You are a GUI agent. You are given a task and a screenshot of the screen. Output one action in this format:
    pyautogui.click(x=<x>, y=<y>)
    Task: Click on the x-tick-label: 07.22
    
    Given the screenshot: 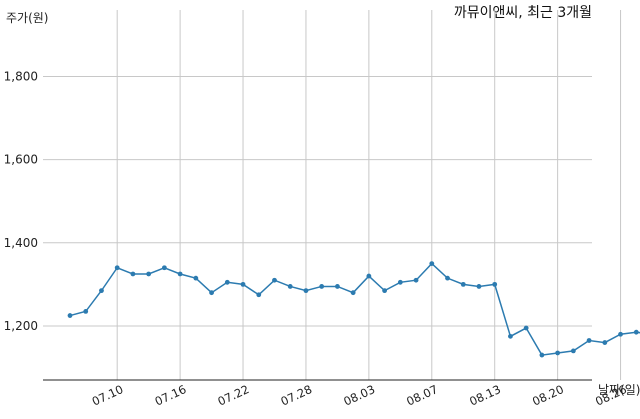 What is the action you would take?
    pyautogui.click(x=234, y=395)
    